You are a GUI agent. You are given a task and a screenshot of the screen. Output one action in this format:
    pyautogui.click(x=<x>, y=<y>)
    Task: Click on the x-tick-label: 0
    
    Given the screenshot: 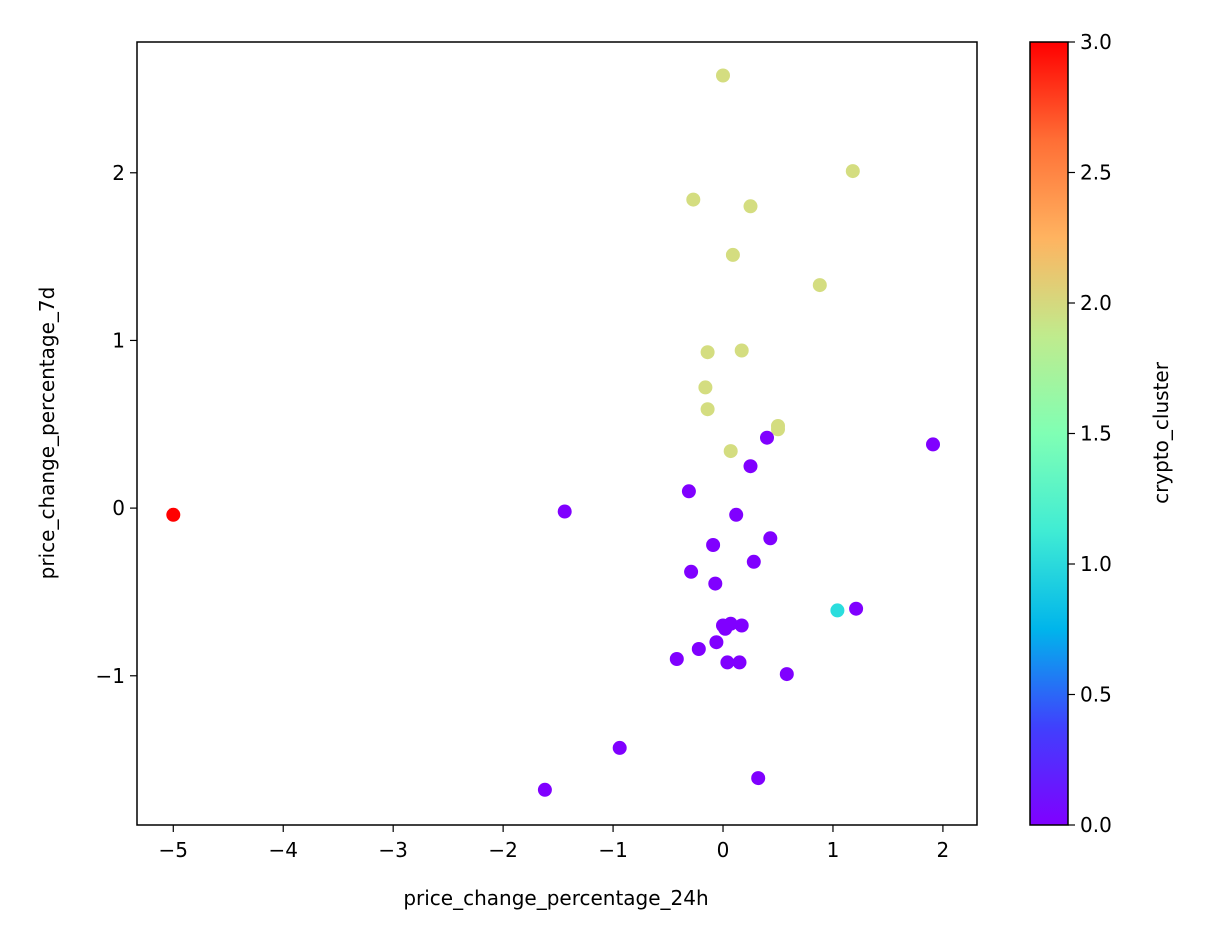 What is the action you would take?
    pyautogui.click(x=723, y=850)
    